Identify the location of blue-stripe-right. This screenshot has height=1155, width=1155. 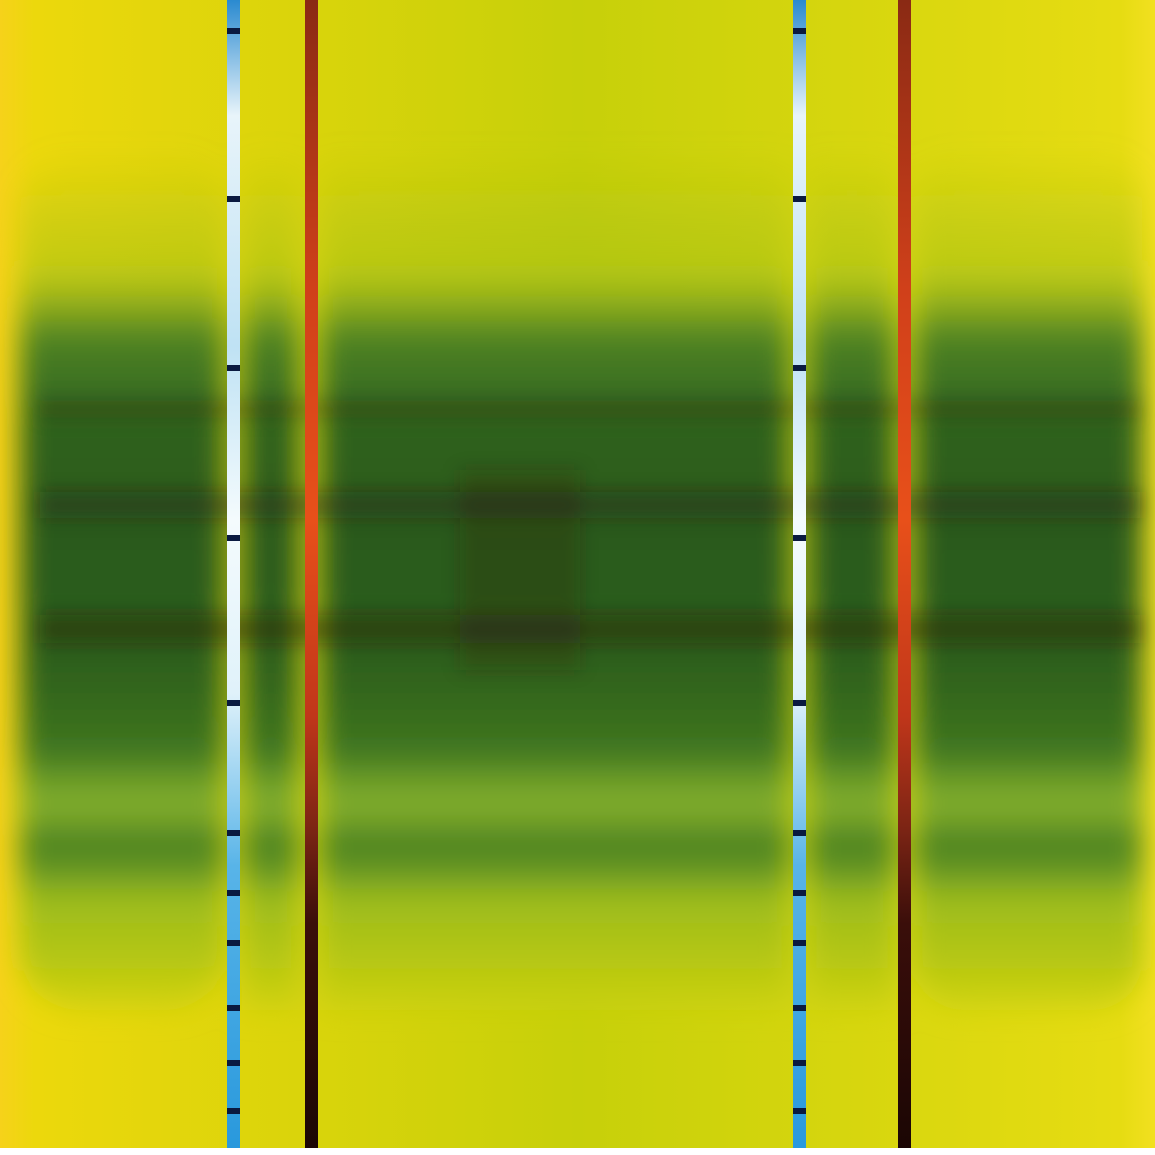
(799, 577).